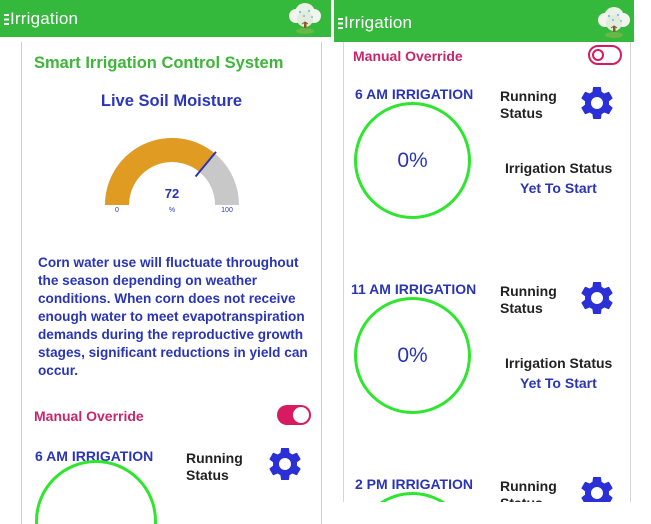 The height and width of the screenshot is (524, 651). I want to click on gauge-min: 0, so click(117, 210).